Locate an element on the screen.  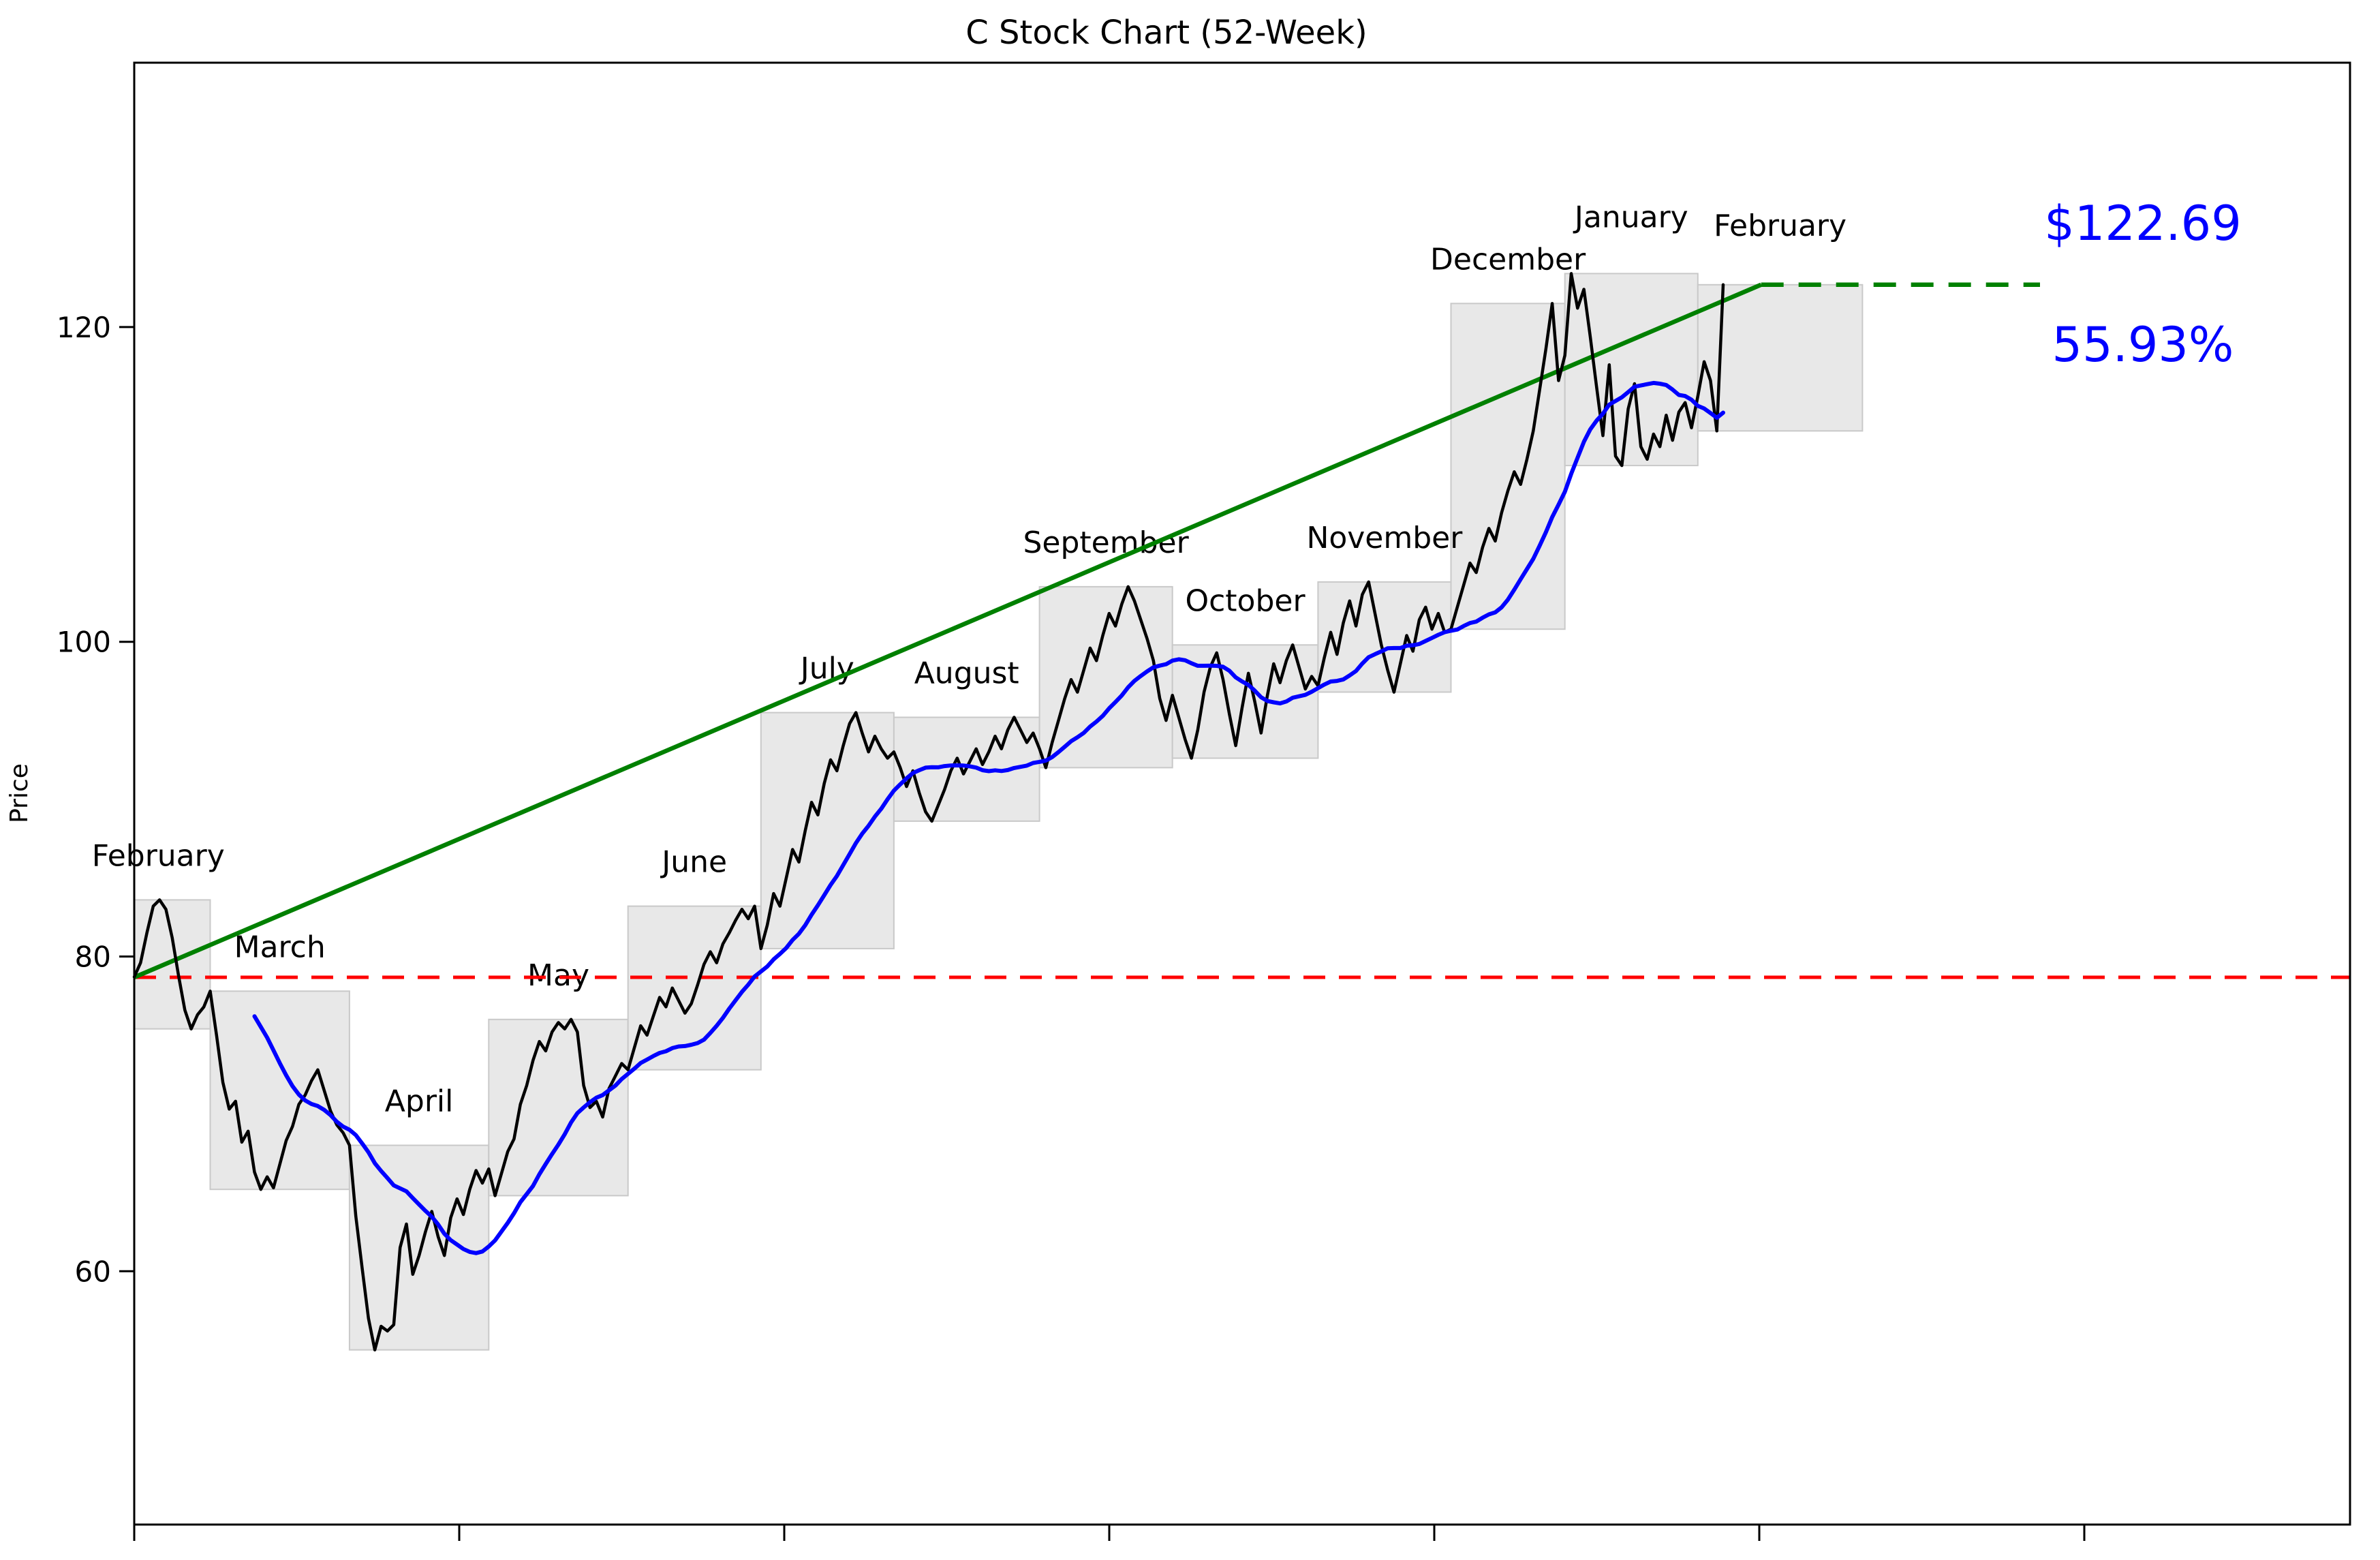
month-label-june: June is located at coordinates (693, 862).